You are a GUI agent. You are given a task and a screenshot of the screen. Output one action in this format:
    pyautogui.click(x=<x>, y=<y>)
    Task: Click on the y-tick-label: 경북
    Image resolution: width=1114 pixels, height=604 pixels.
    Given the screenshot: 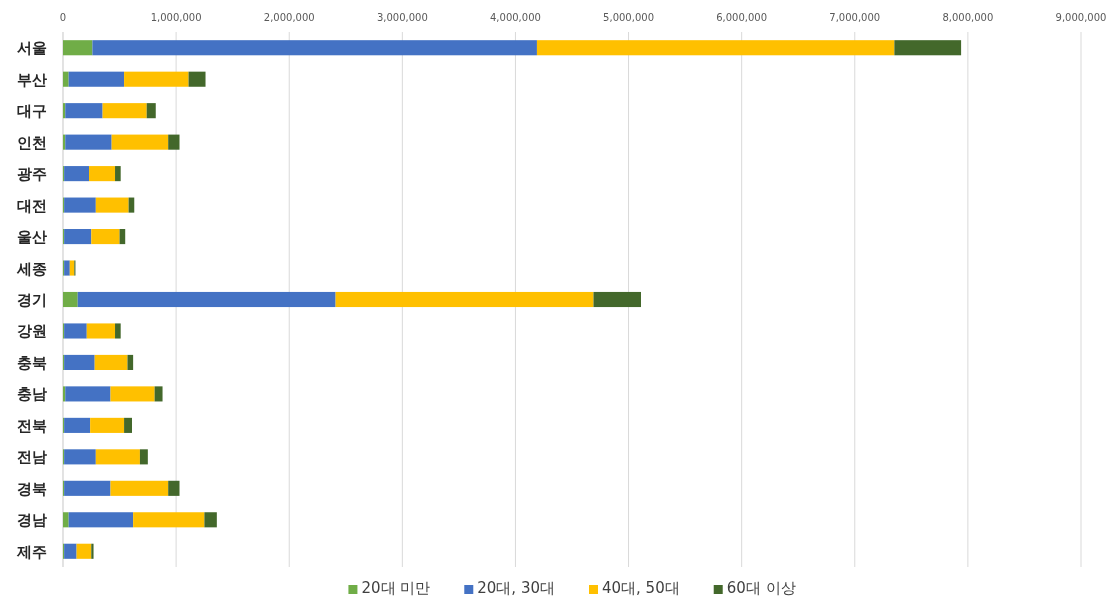 What is the action you would take?
    pyautogui.click(x=32, y=488)
    